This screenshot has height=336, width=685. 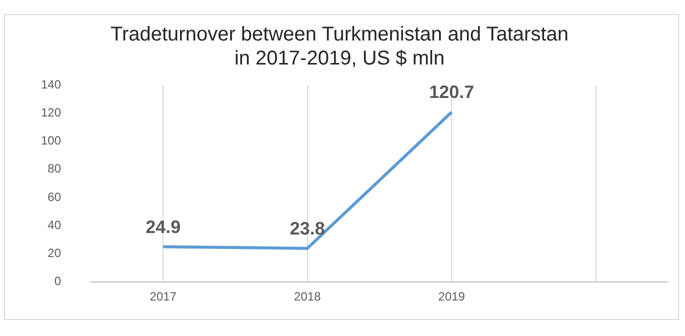 What do you see at coordinates (51, 84) in the screenshot?
I see `y-tick-label: 140` at bounding box center [51, 84].